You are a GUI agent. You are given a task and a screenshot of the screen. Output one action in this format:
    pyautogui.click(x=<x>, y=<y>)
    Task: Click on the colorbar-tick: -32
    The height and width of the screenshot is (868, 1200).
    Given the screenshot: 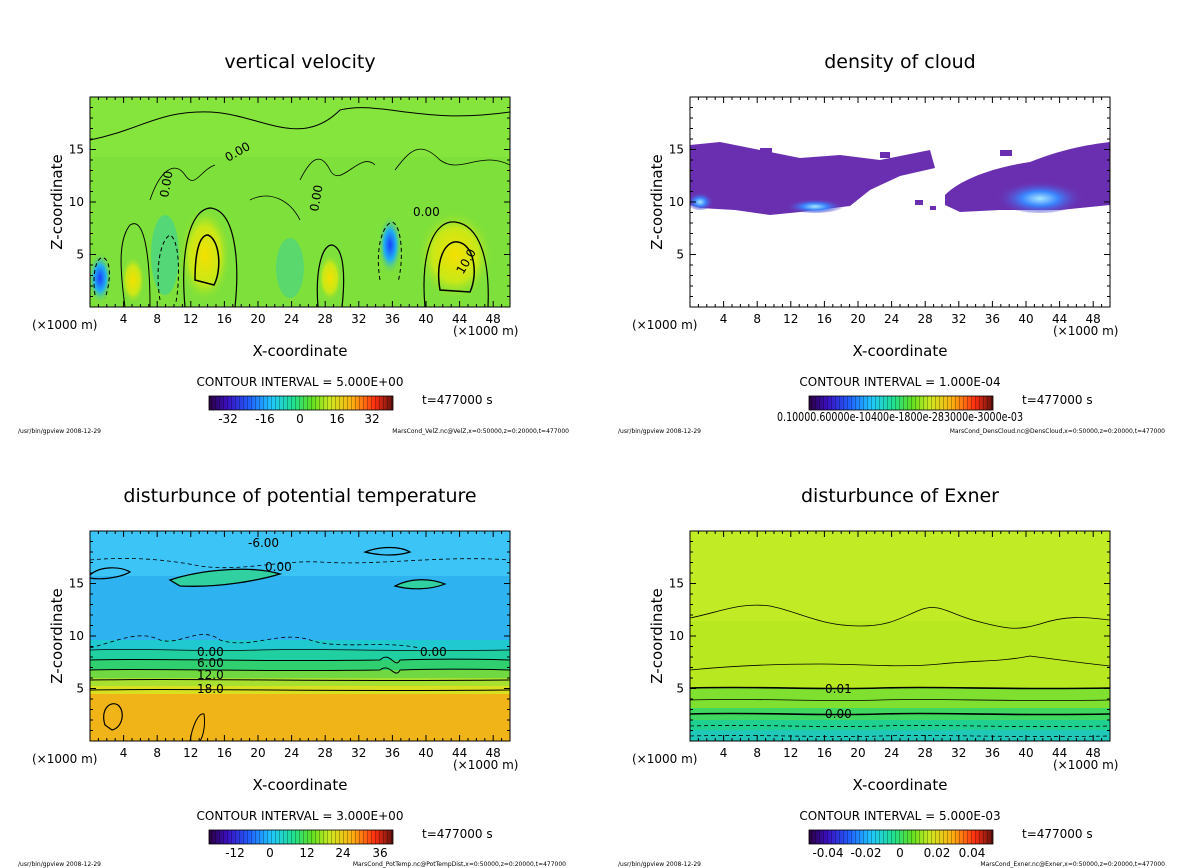 What is the action you would take?
    pyautogui.click(x=228, y=419)
    